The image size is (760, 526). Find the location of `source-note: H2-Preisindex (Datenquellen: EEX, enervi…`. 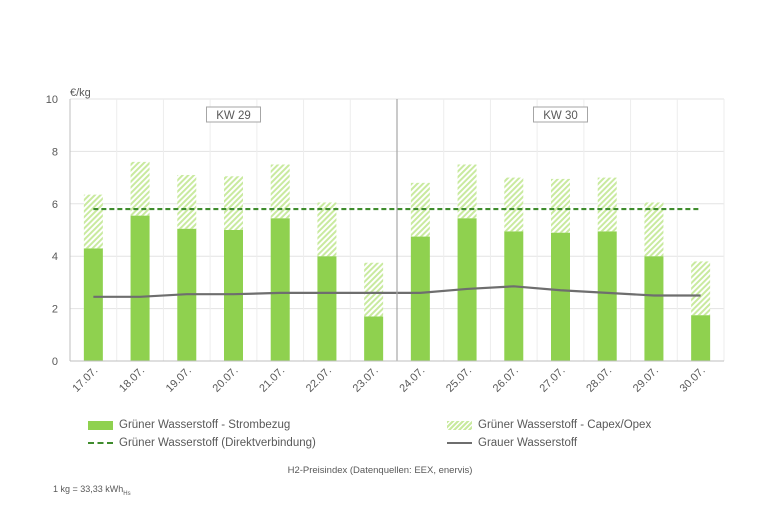

source-note: H2-Preisindex (Datenquellen: EEX, enervi… is located at coordinates (380, 470).